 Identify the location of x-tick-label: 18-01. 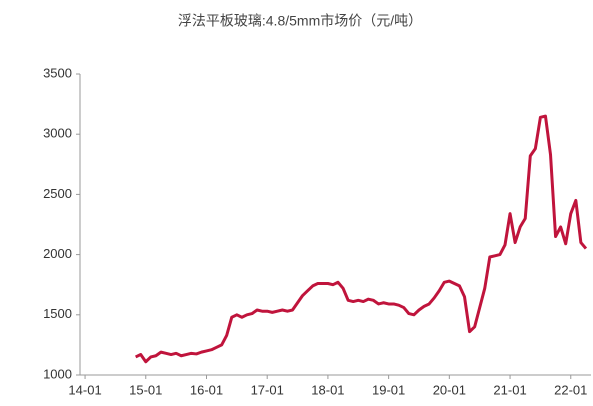
(327, 389).